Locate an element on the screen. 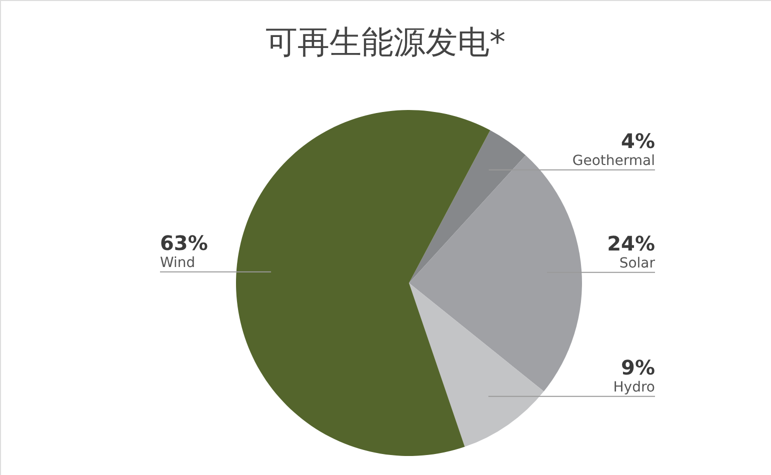  data-label: 9% is located at coordinates (638, 367).